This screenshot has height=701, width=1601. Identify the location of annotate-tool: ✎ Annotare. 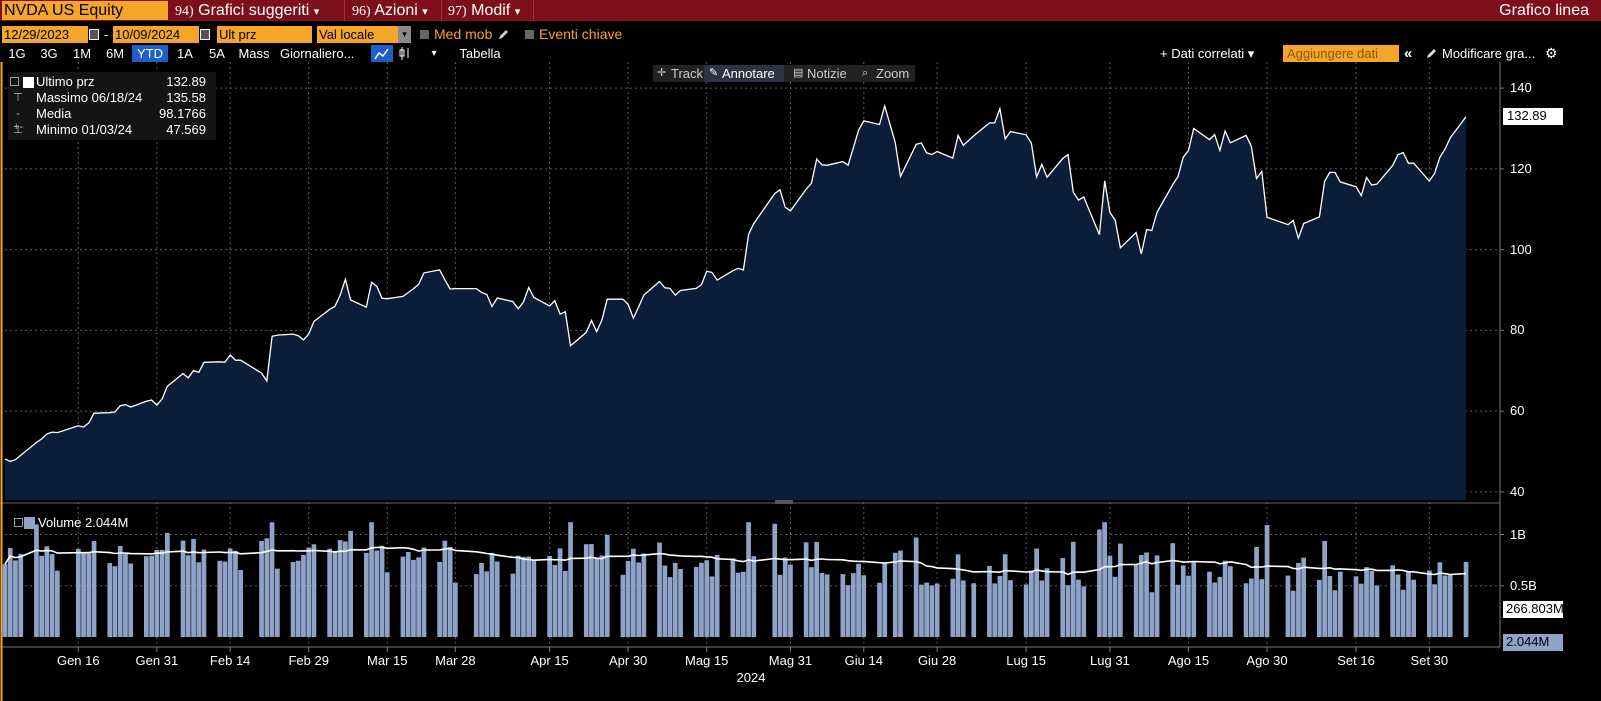
(744, 73).